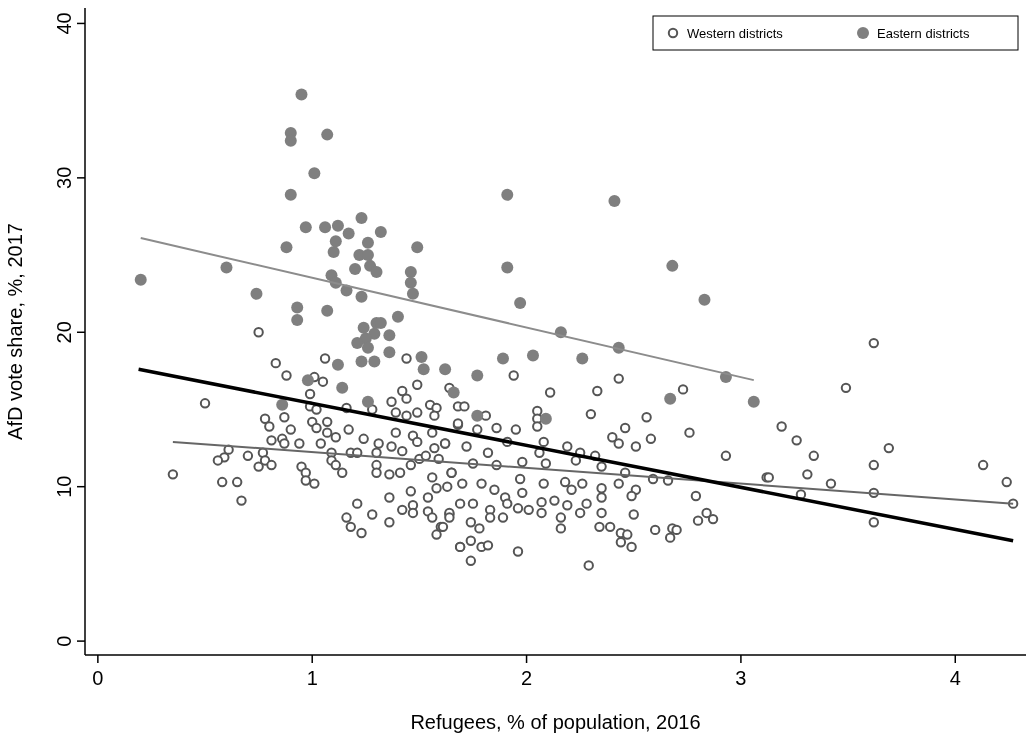  What do you see at coordinates (64, 486) in the screenshot?
I see `y-tick-label: 10` at bounding box center [64, 486].